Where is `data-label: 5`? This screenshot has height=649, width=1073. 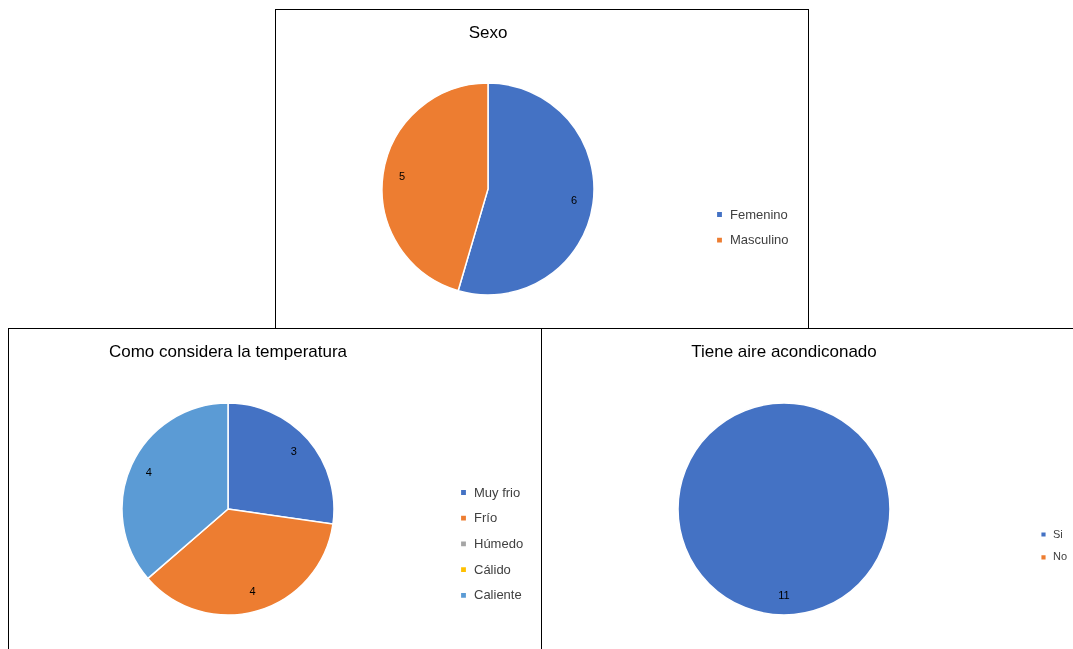
data-label: 5 is located at coordinates (402, 175).